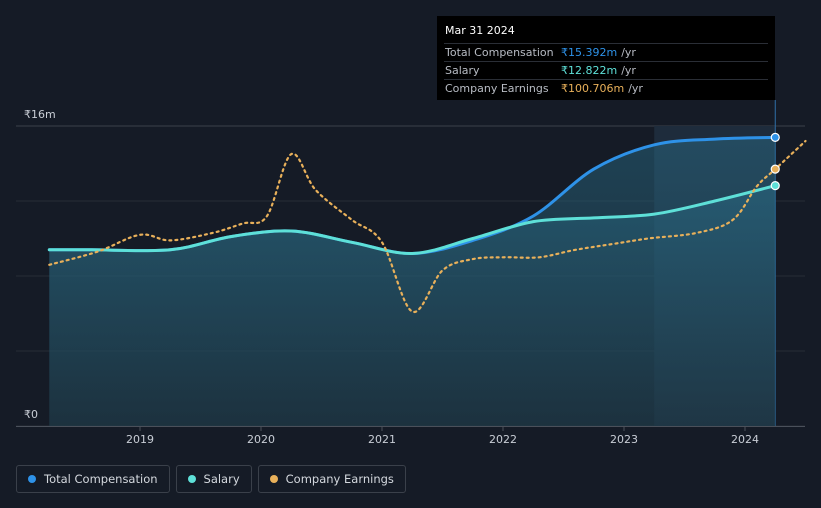  What do you see at coordinates (382, 439) in the screenshot?
I see `x-tick-label: 2021` at bounding box center [382, 439].